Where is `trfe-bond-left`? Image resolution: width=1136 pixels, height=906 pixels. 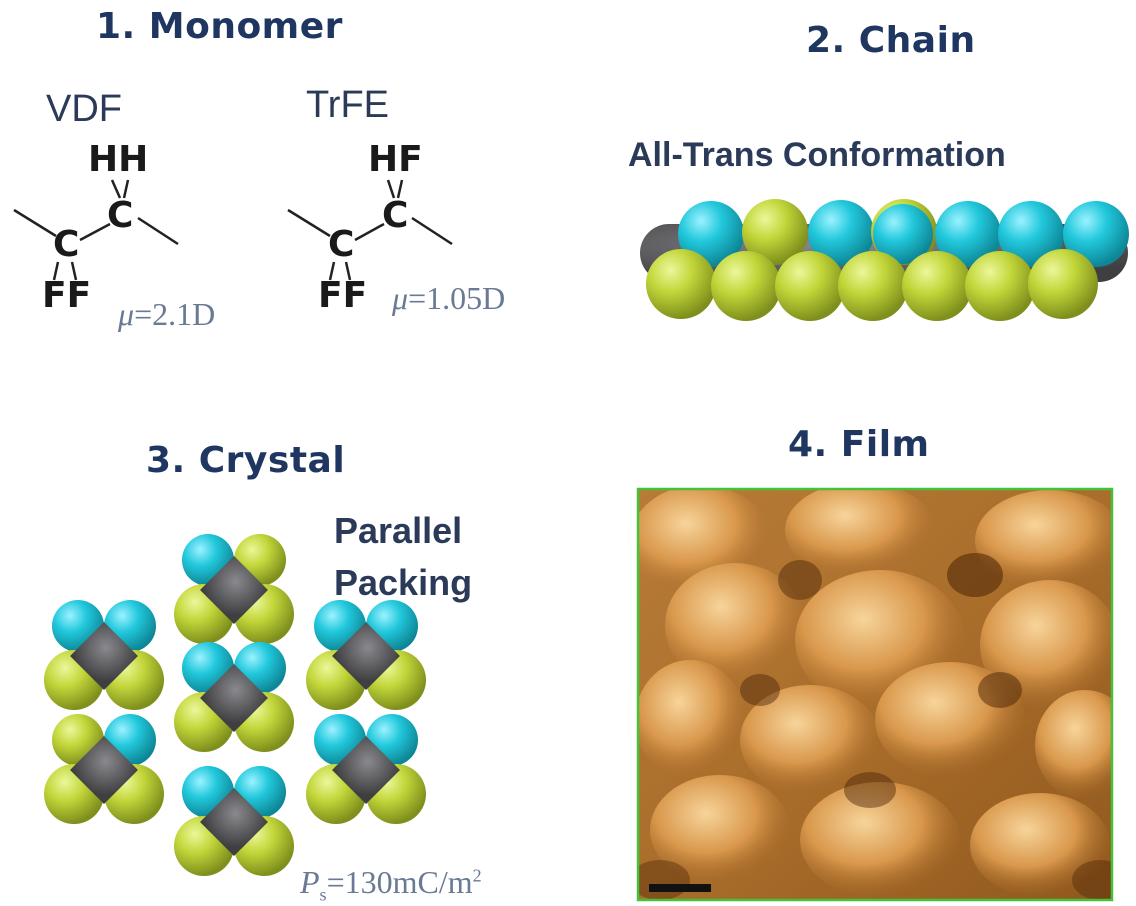
trfe-bond-left is located at coordinates (309, 223).